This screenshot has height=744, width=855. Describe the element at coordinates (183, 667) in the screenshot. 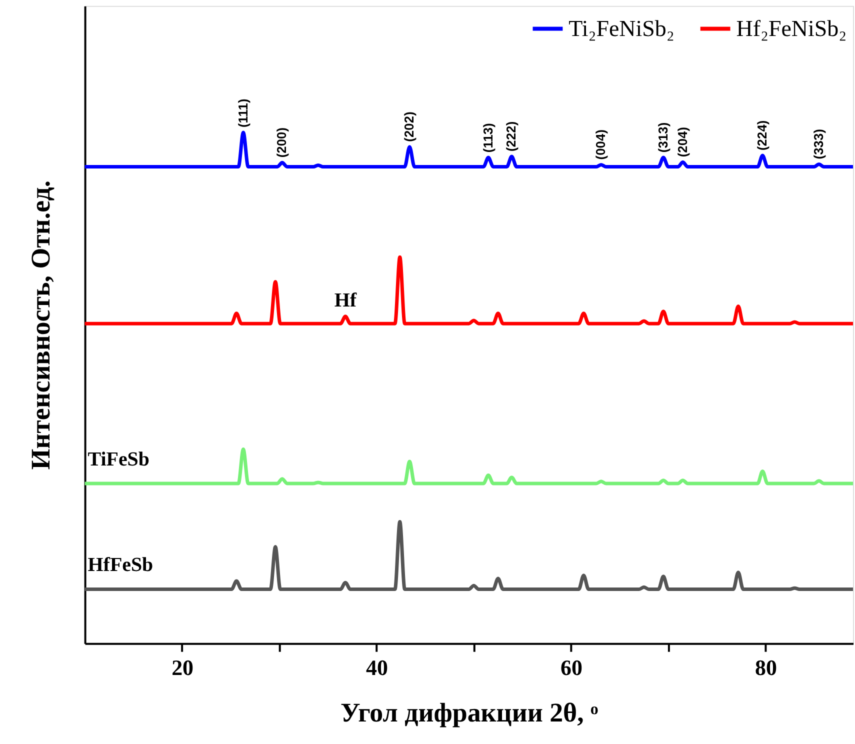

I see `x-tick-label: 20` at that location.